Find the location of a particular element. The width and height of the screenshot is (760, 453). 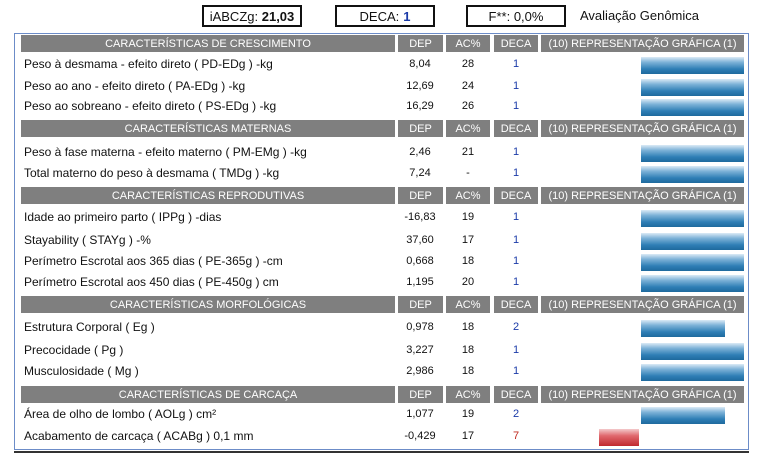

dep-value: -0,429 is located at coordinates (420, 436).